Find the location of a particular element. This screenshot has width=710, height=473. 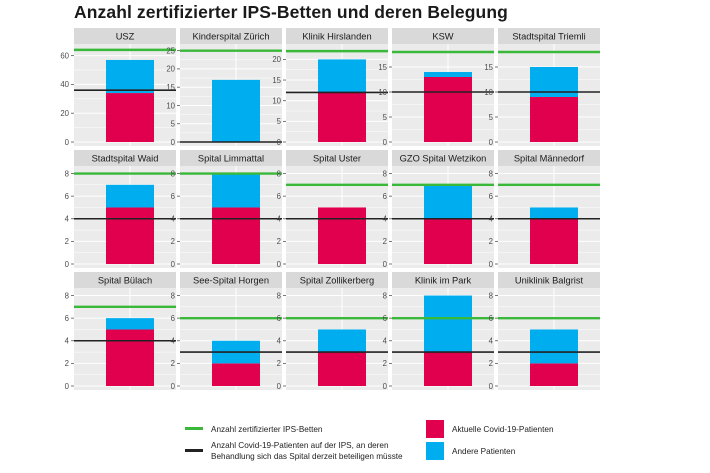

facet-panel-usz: USZ 0 20 40 60 is located at coordinates (118, 87).